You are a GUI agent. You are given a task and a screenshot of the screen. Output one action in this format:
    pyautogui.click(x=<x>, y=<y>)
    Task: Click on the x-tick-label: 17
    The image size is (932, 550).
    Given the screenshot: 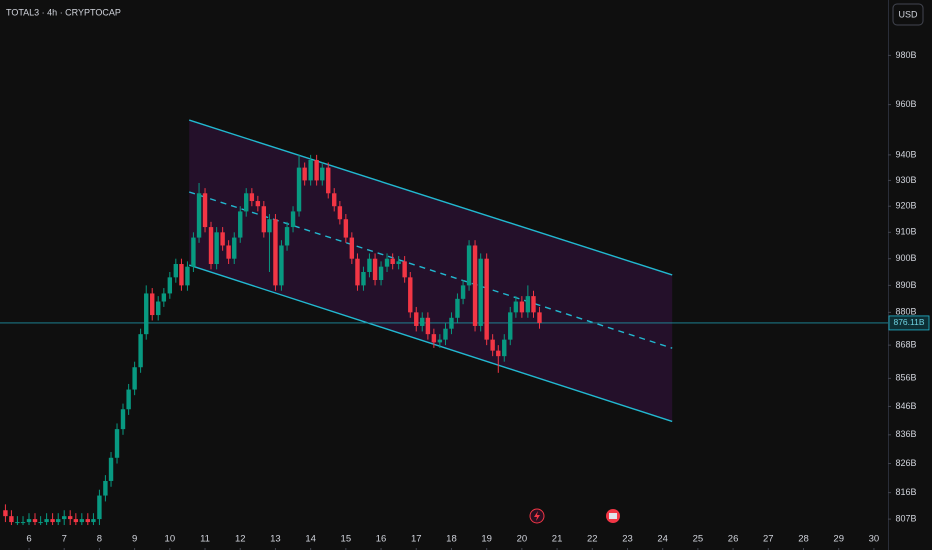 What is the action you would take?
    pyautogui.click(x=416, y=539)
    